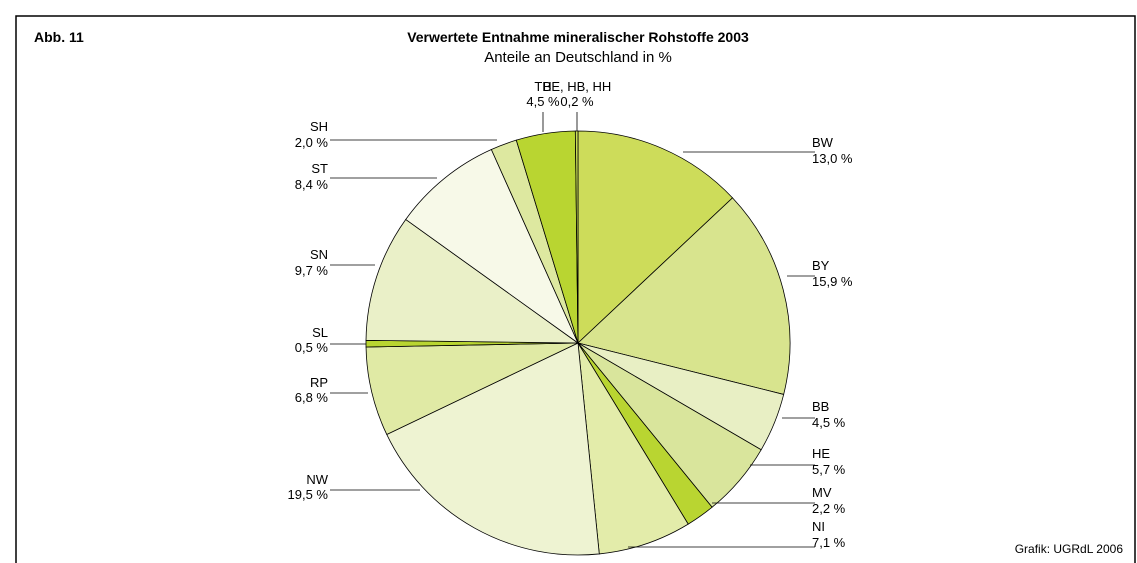  What do you see at coordinates (317, 479) in the screenshot?
I see `slice-name: NW` at bounding box center [317, 479].